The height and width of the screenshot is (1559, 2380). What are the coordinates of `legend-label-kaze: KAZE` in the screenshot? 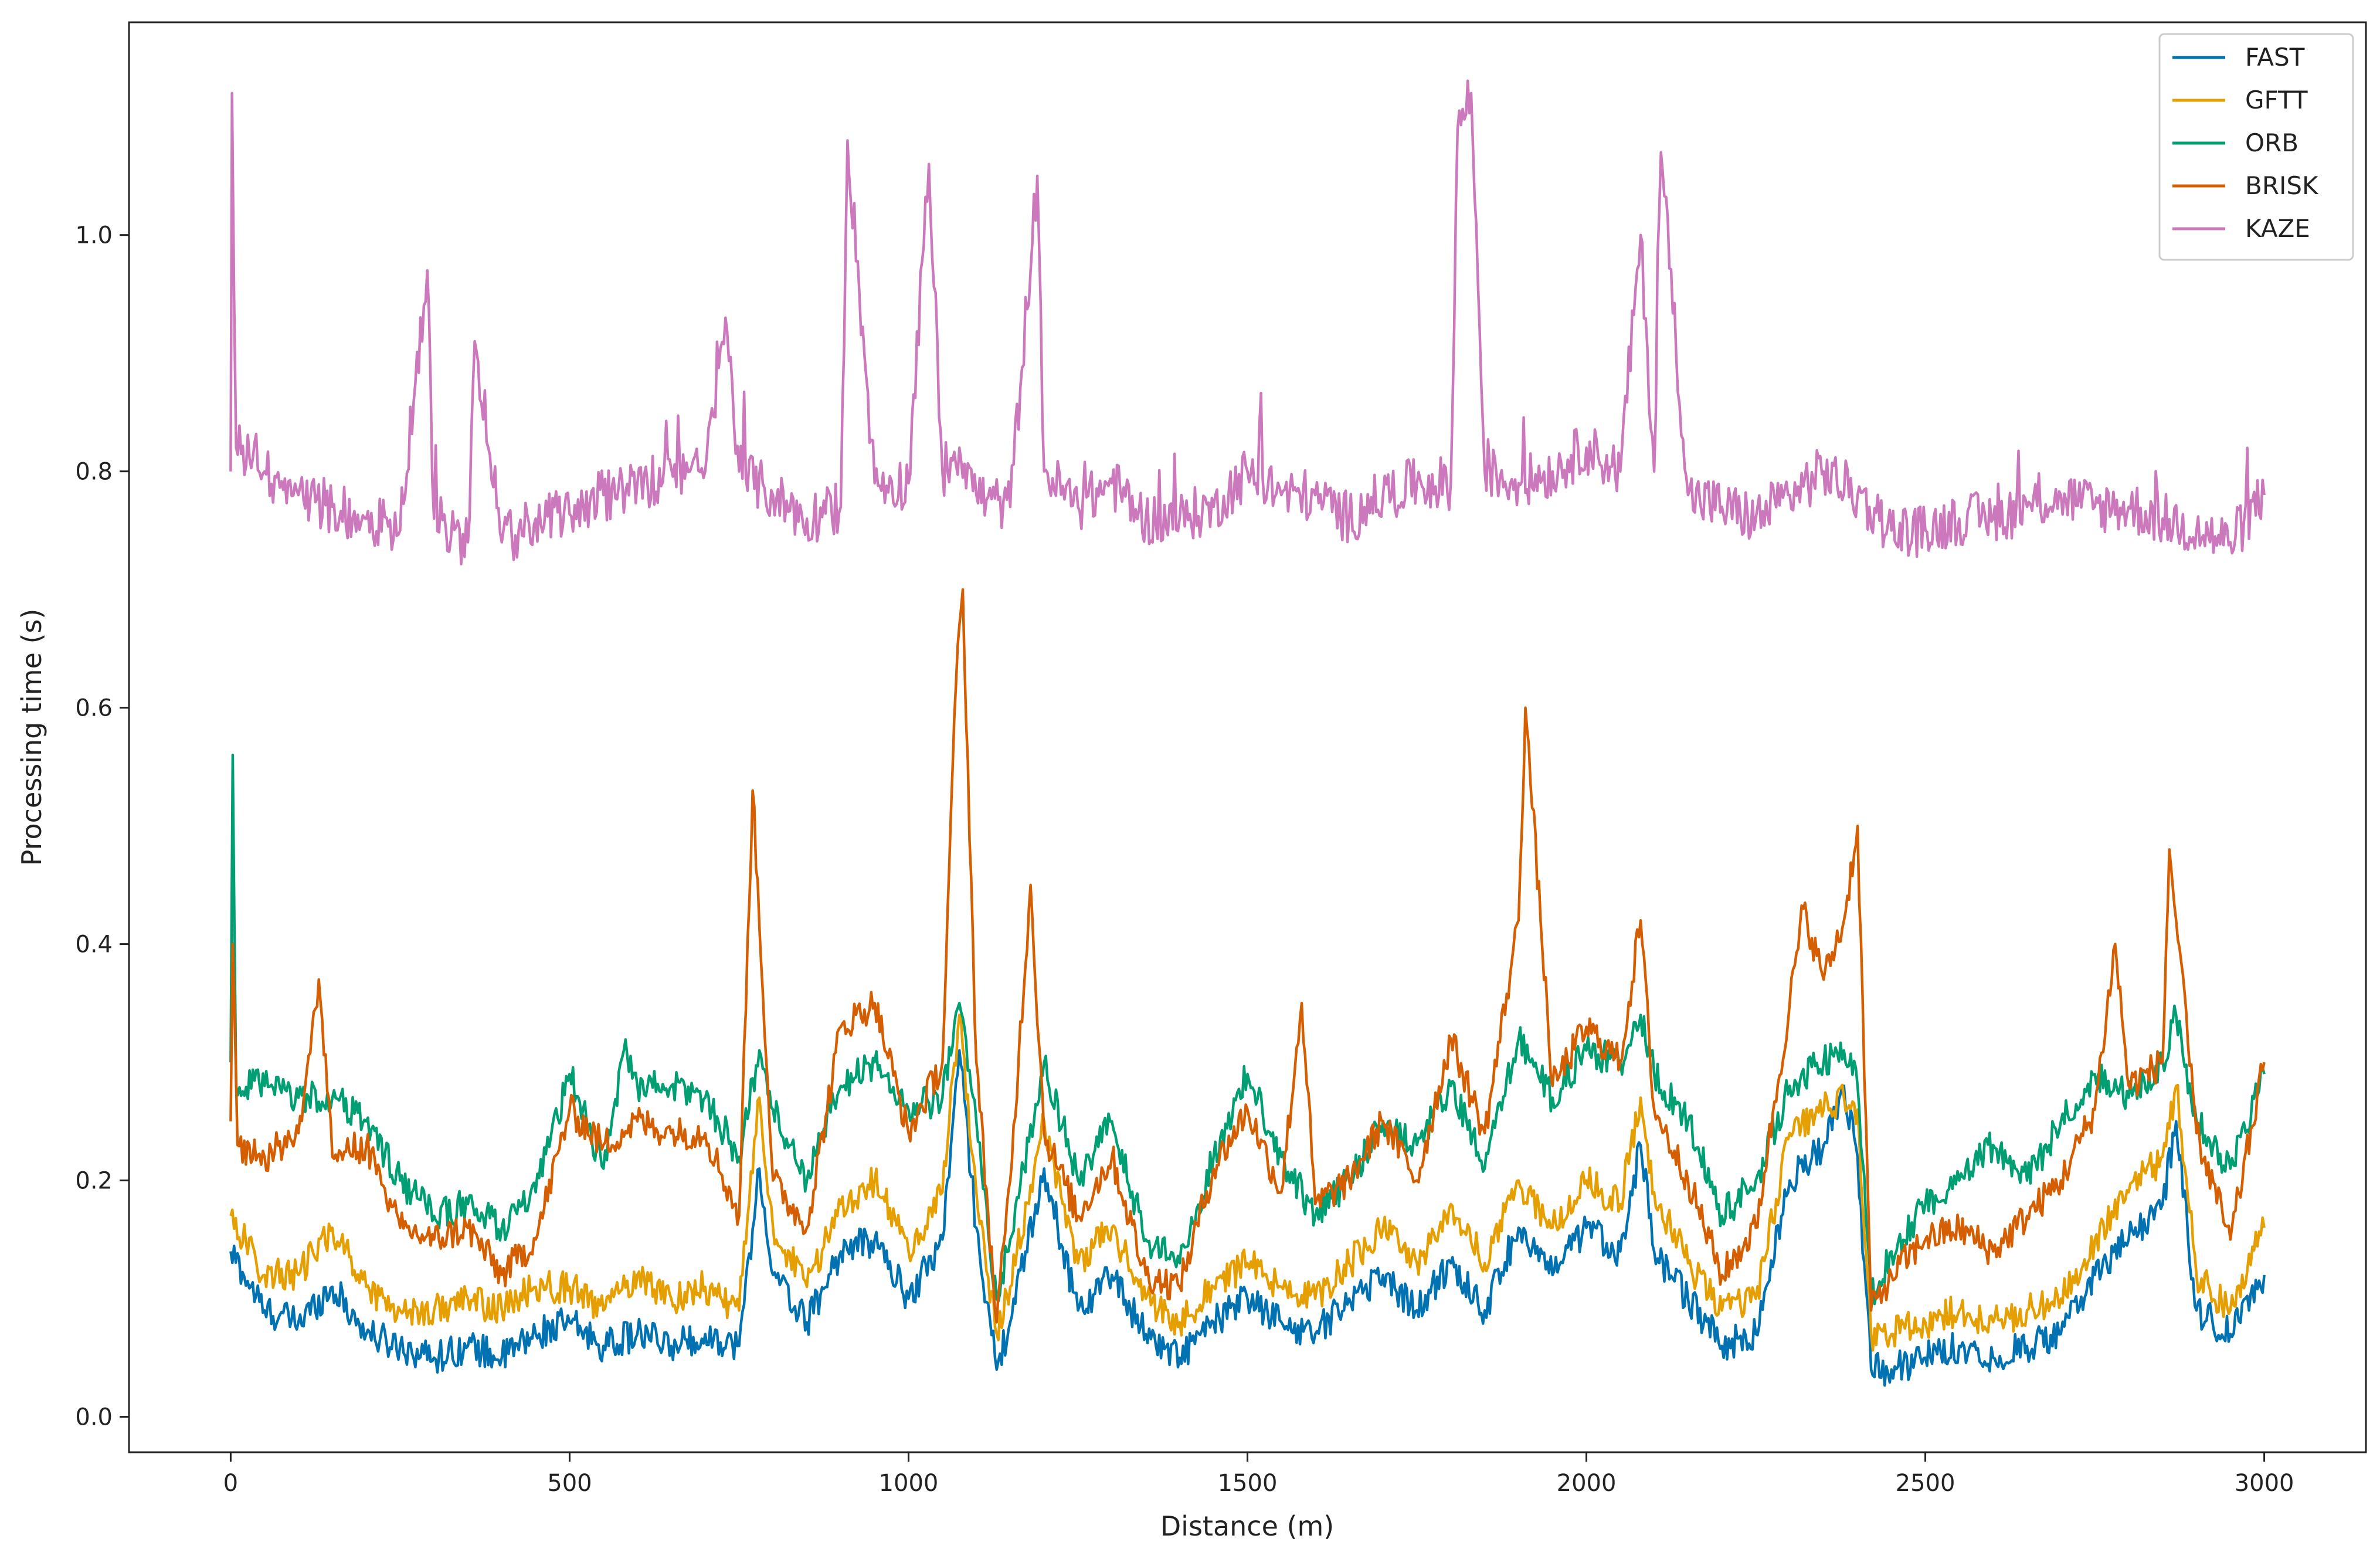 It's located at (2277, 228).